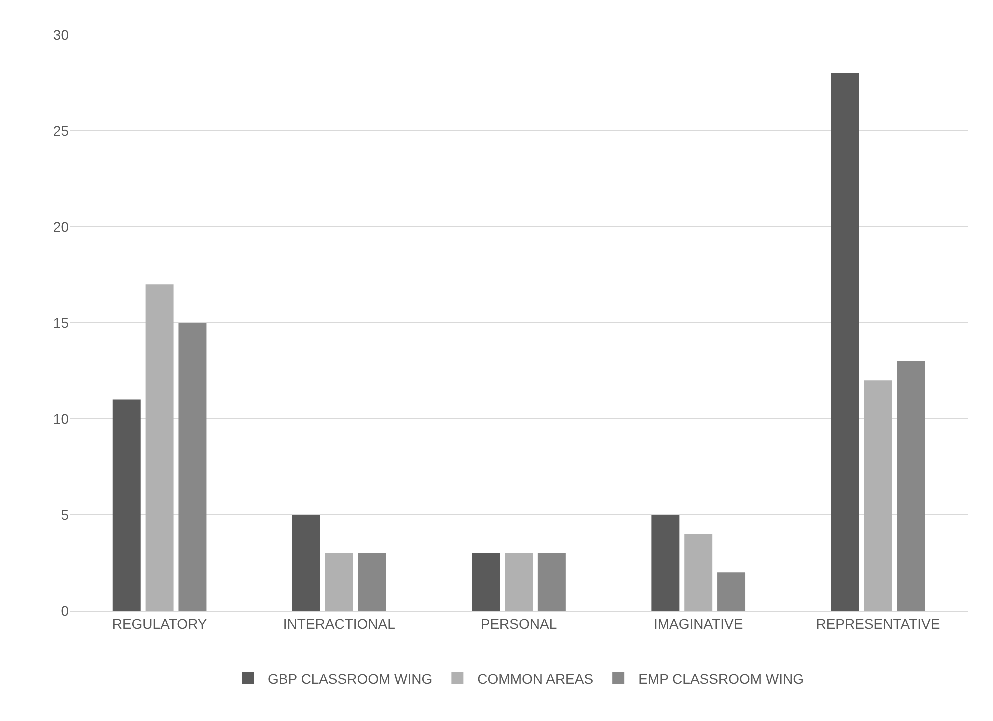 This screenshot has height=721, width=993. I want to click on y-tick-label: 10, so click(61, 418).